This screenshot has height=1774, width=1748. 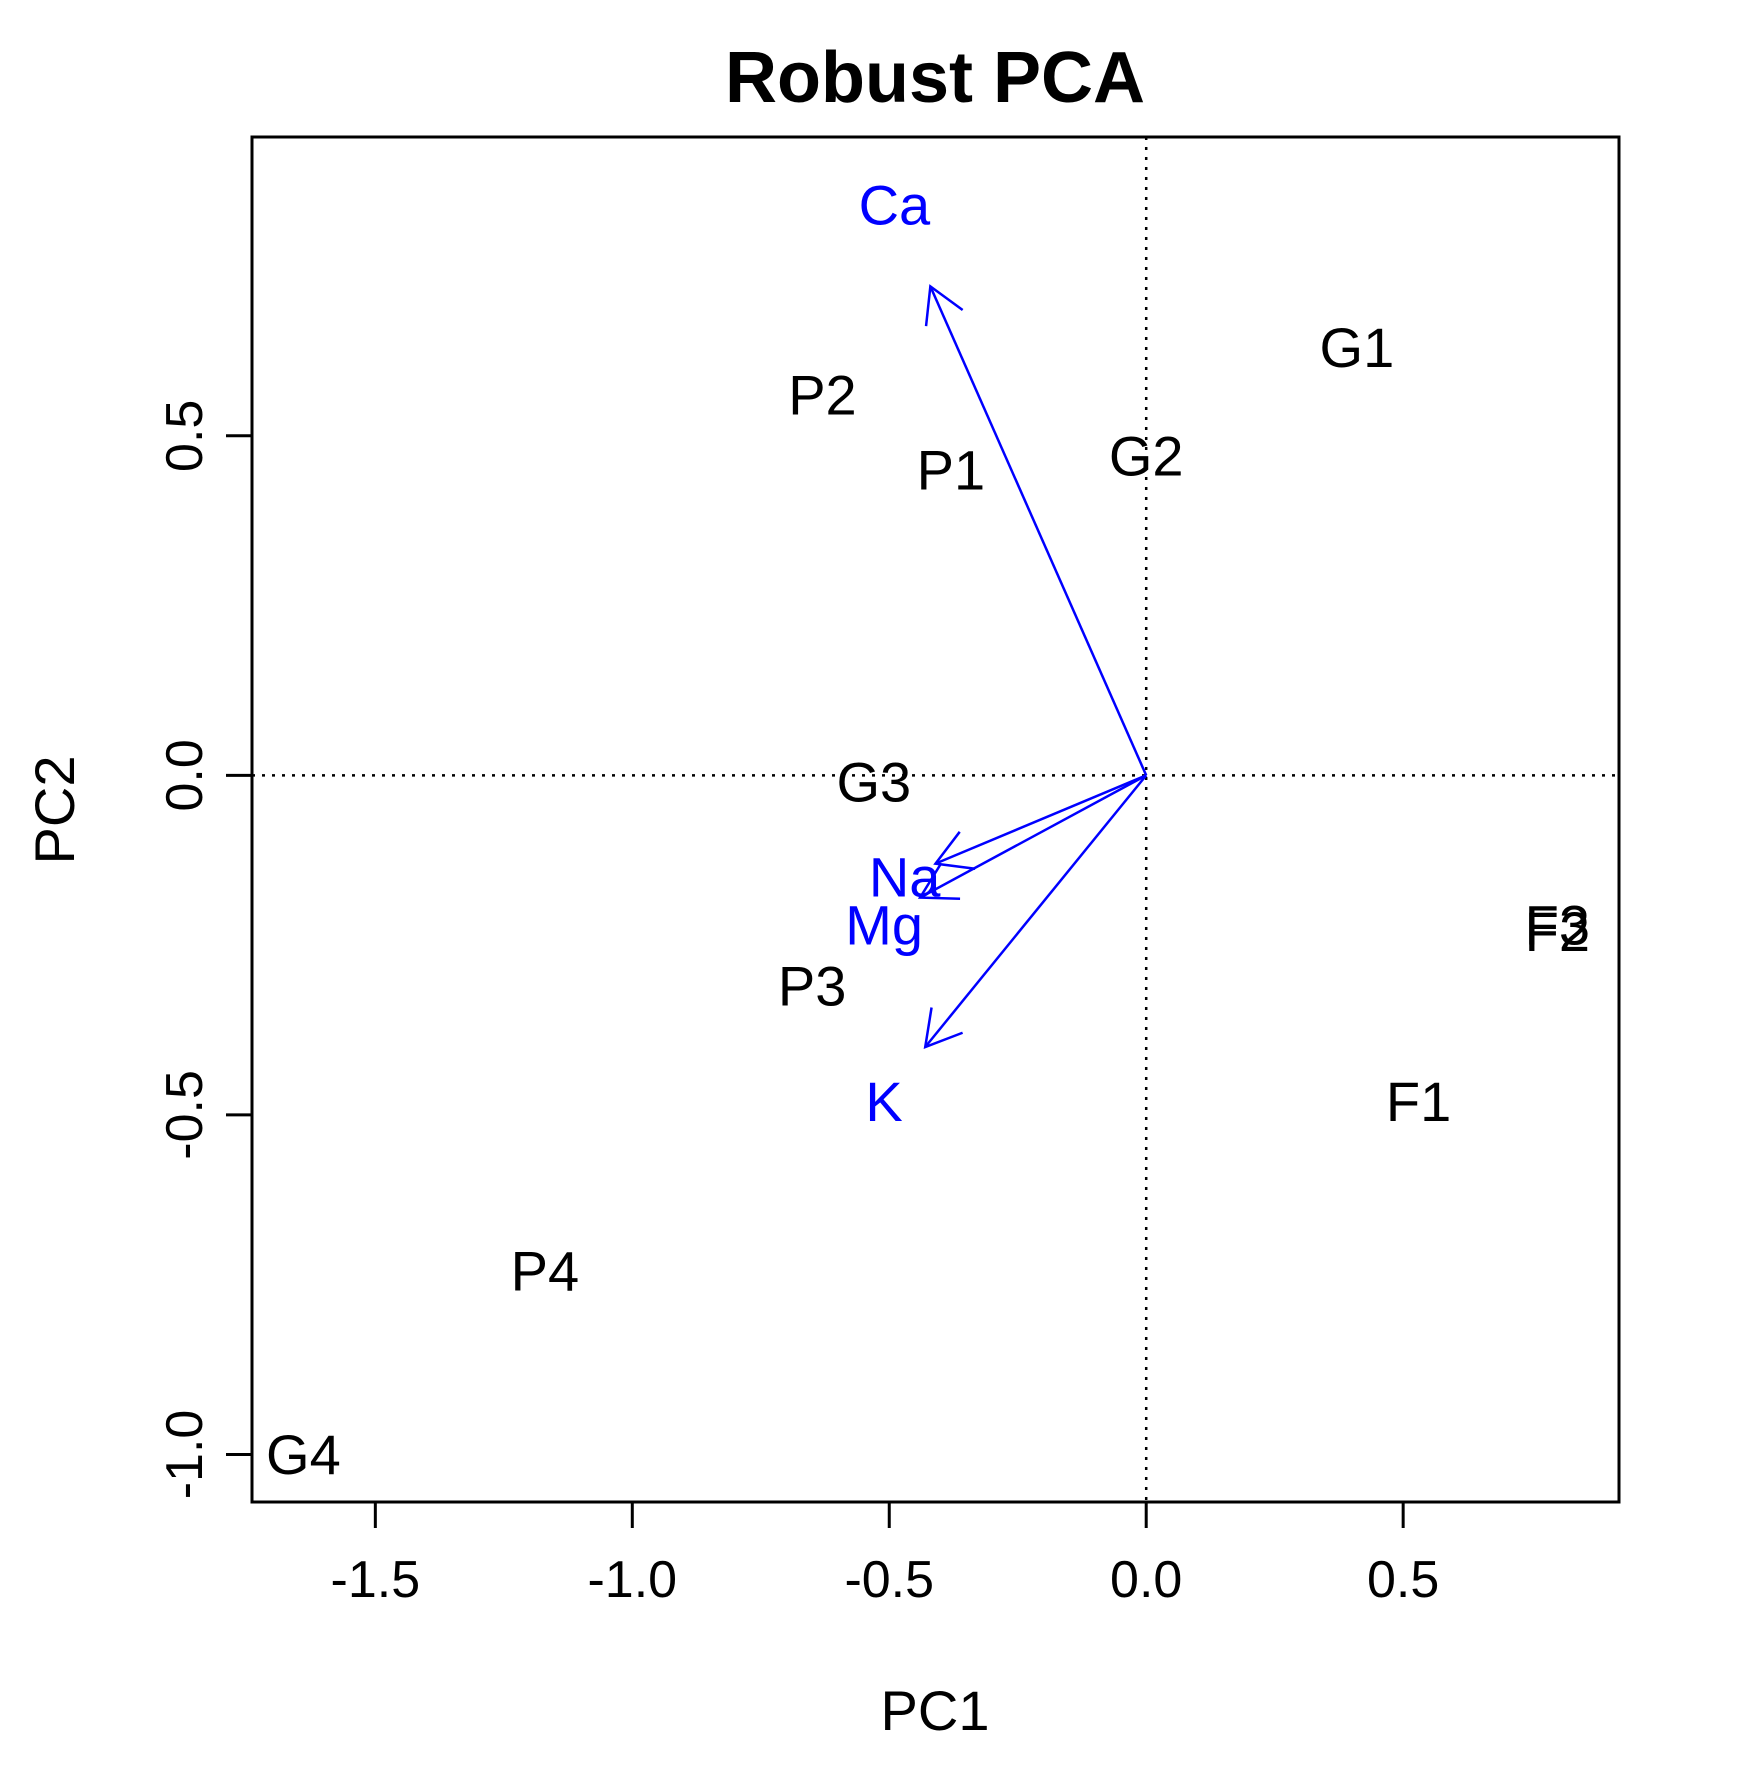 What do you see at coordinates (185, 1455) in the screenshot?
I see `y-tick-label: -1.0` at bounding box center [185, 1455].